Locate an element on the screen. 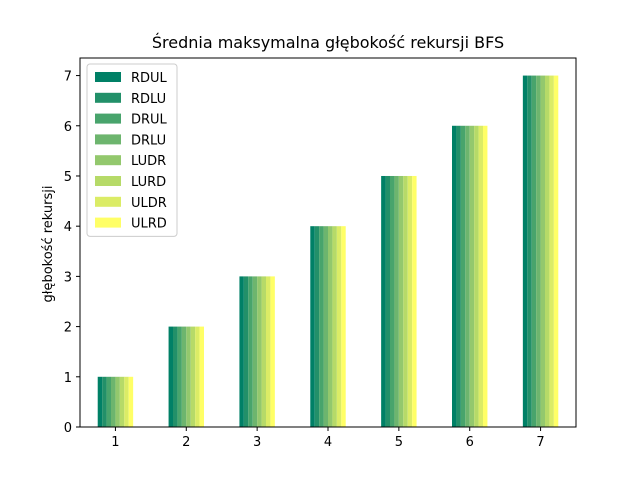 Image resolution: width=640 pixels, height=480 pixels. legend-label-drul: DRUL is located at coordinates (149, 120).